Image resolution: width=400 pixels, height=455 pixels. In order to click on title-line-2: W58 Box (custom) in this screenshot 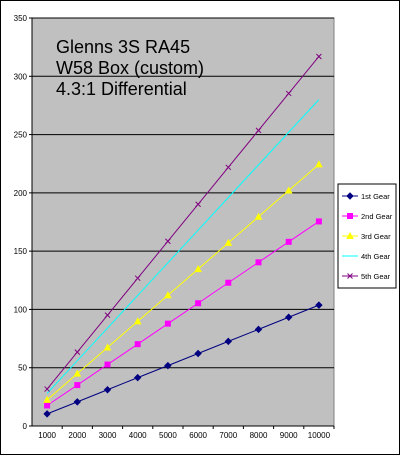, I will do `click(130, 68)`.